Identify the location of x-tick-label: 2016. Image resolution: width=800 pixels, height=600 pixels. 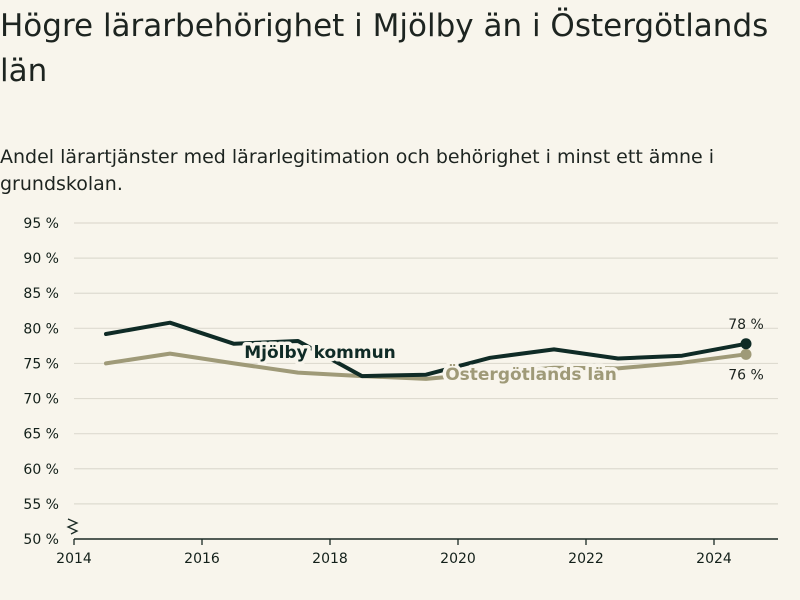
(202, 559).